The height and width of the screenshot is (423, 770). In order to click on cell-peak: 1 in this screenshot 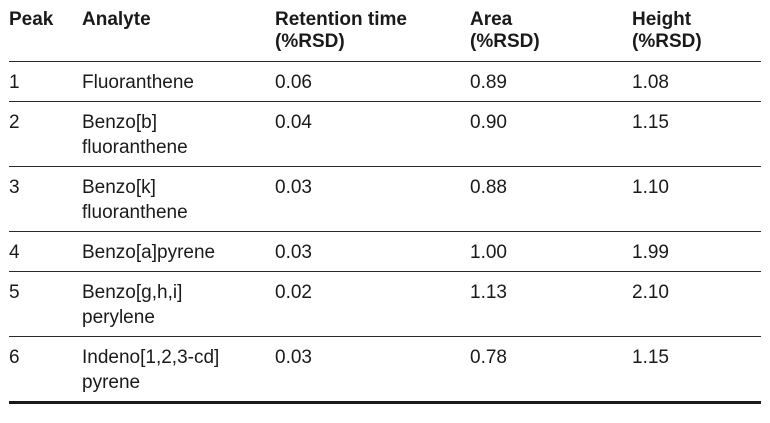, I will do `click(14, 82)`.